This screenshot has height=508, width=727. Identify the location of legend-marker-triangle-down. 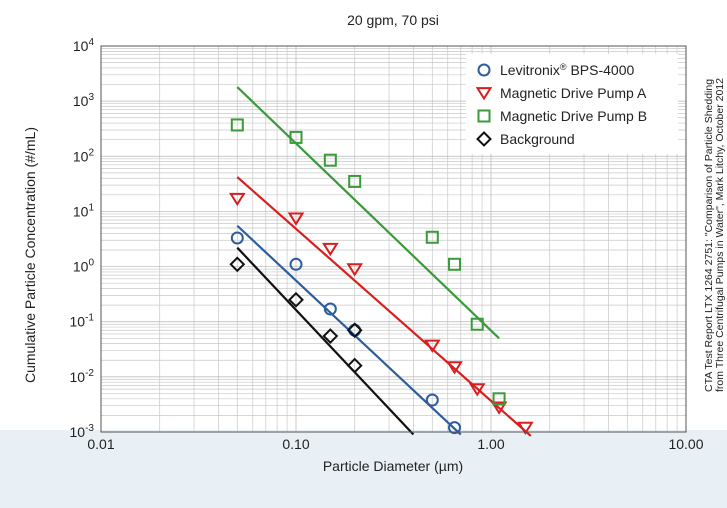
(484, 94).